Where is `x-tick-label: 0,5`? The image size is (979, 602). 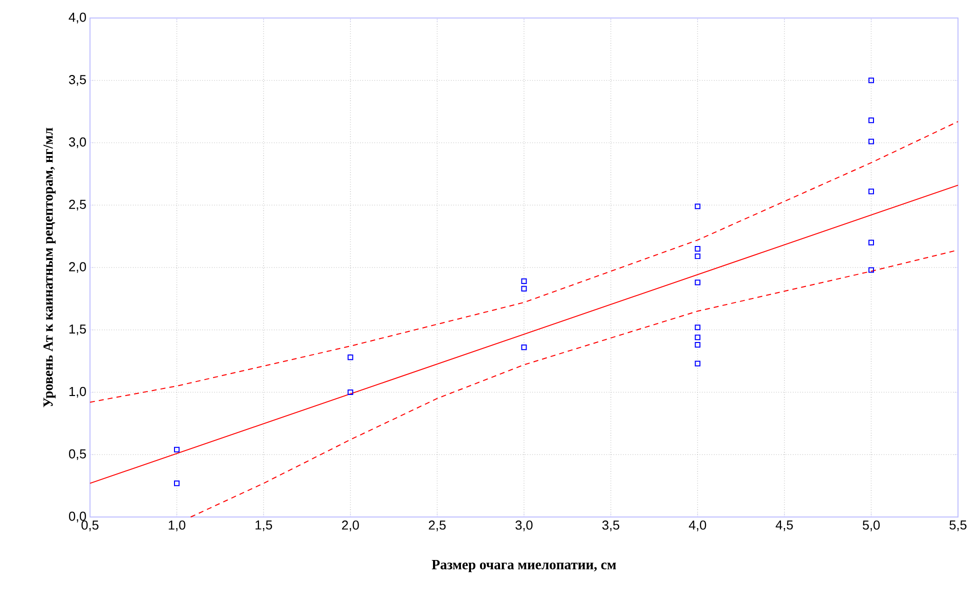 x-tick-label: 0,5 is located at coordinates (90, 526).